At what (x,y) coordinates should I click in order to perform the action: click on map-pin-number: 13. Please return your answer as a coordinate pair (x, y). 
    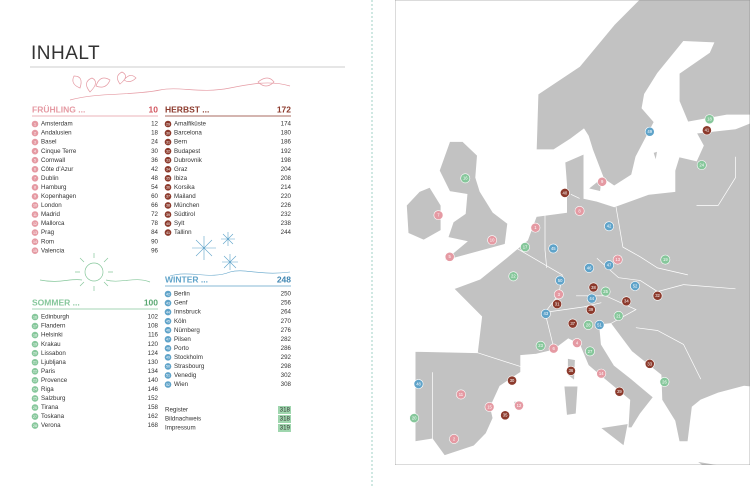
    Looking at the image, I should click on (617, 259).